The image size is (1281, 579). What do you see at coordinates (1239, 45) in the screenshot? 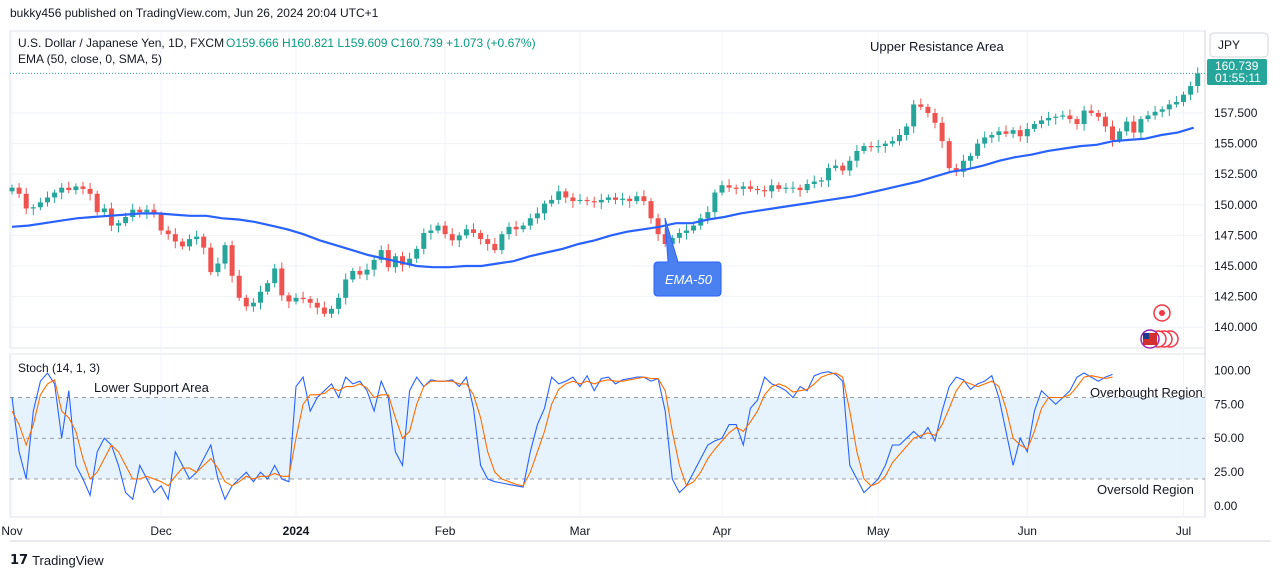
I see `currency-selector` at bounding box center [1239, 45].